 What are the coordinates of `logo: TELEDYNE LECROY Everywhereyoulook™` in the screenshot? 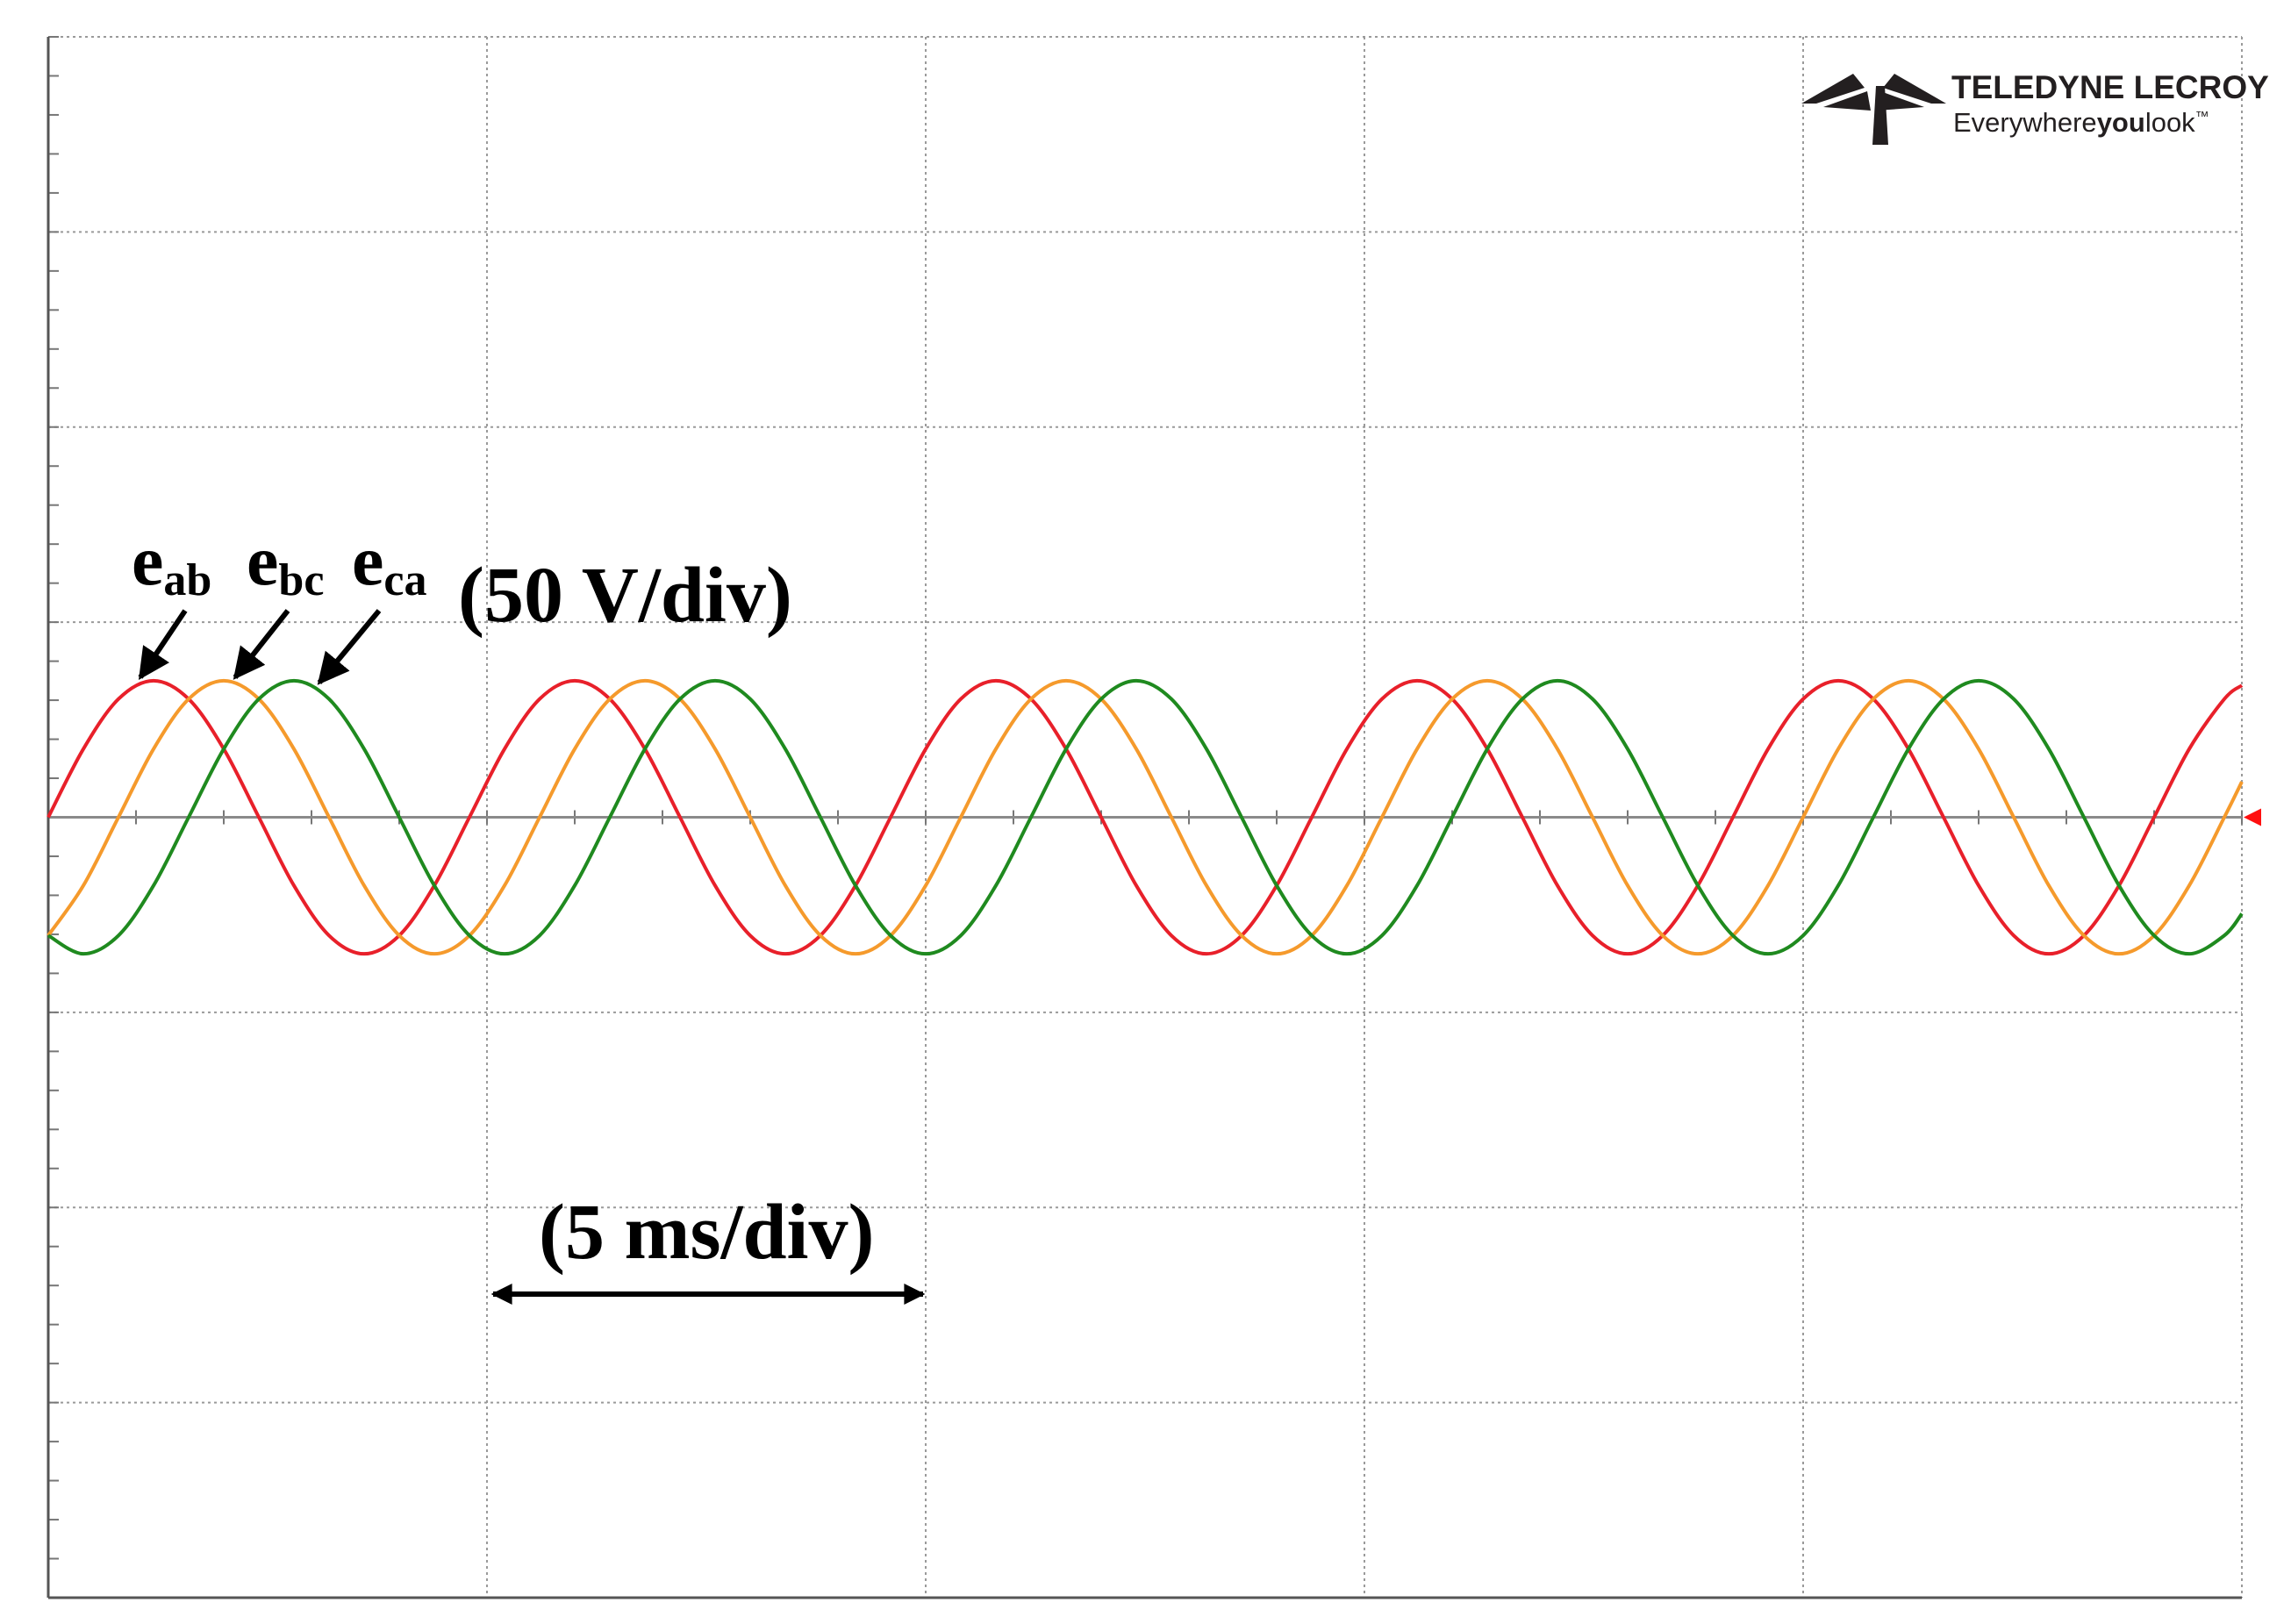 It's located at (2035, 107).